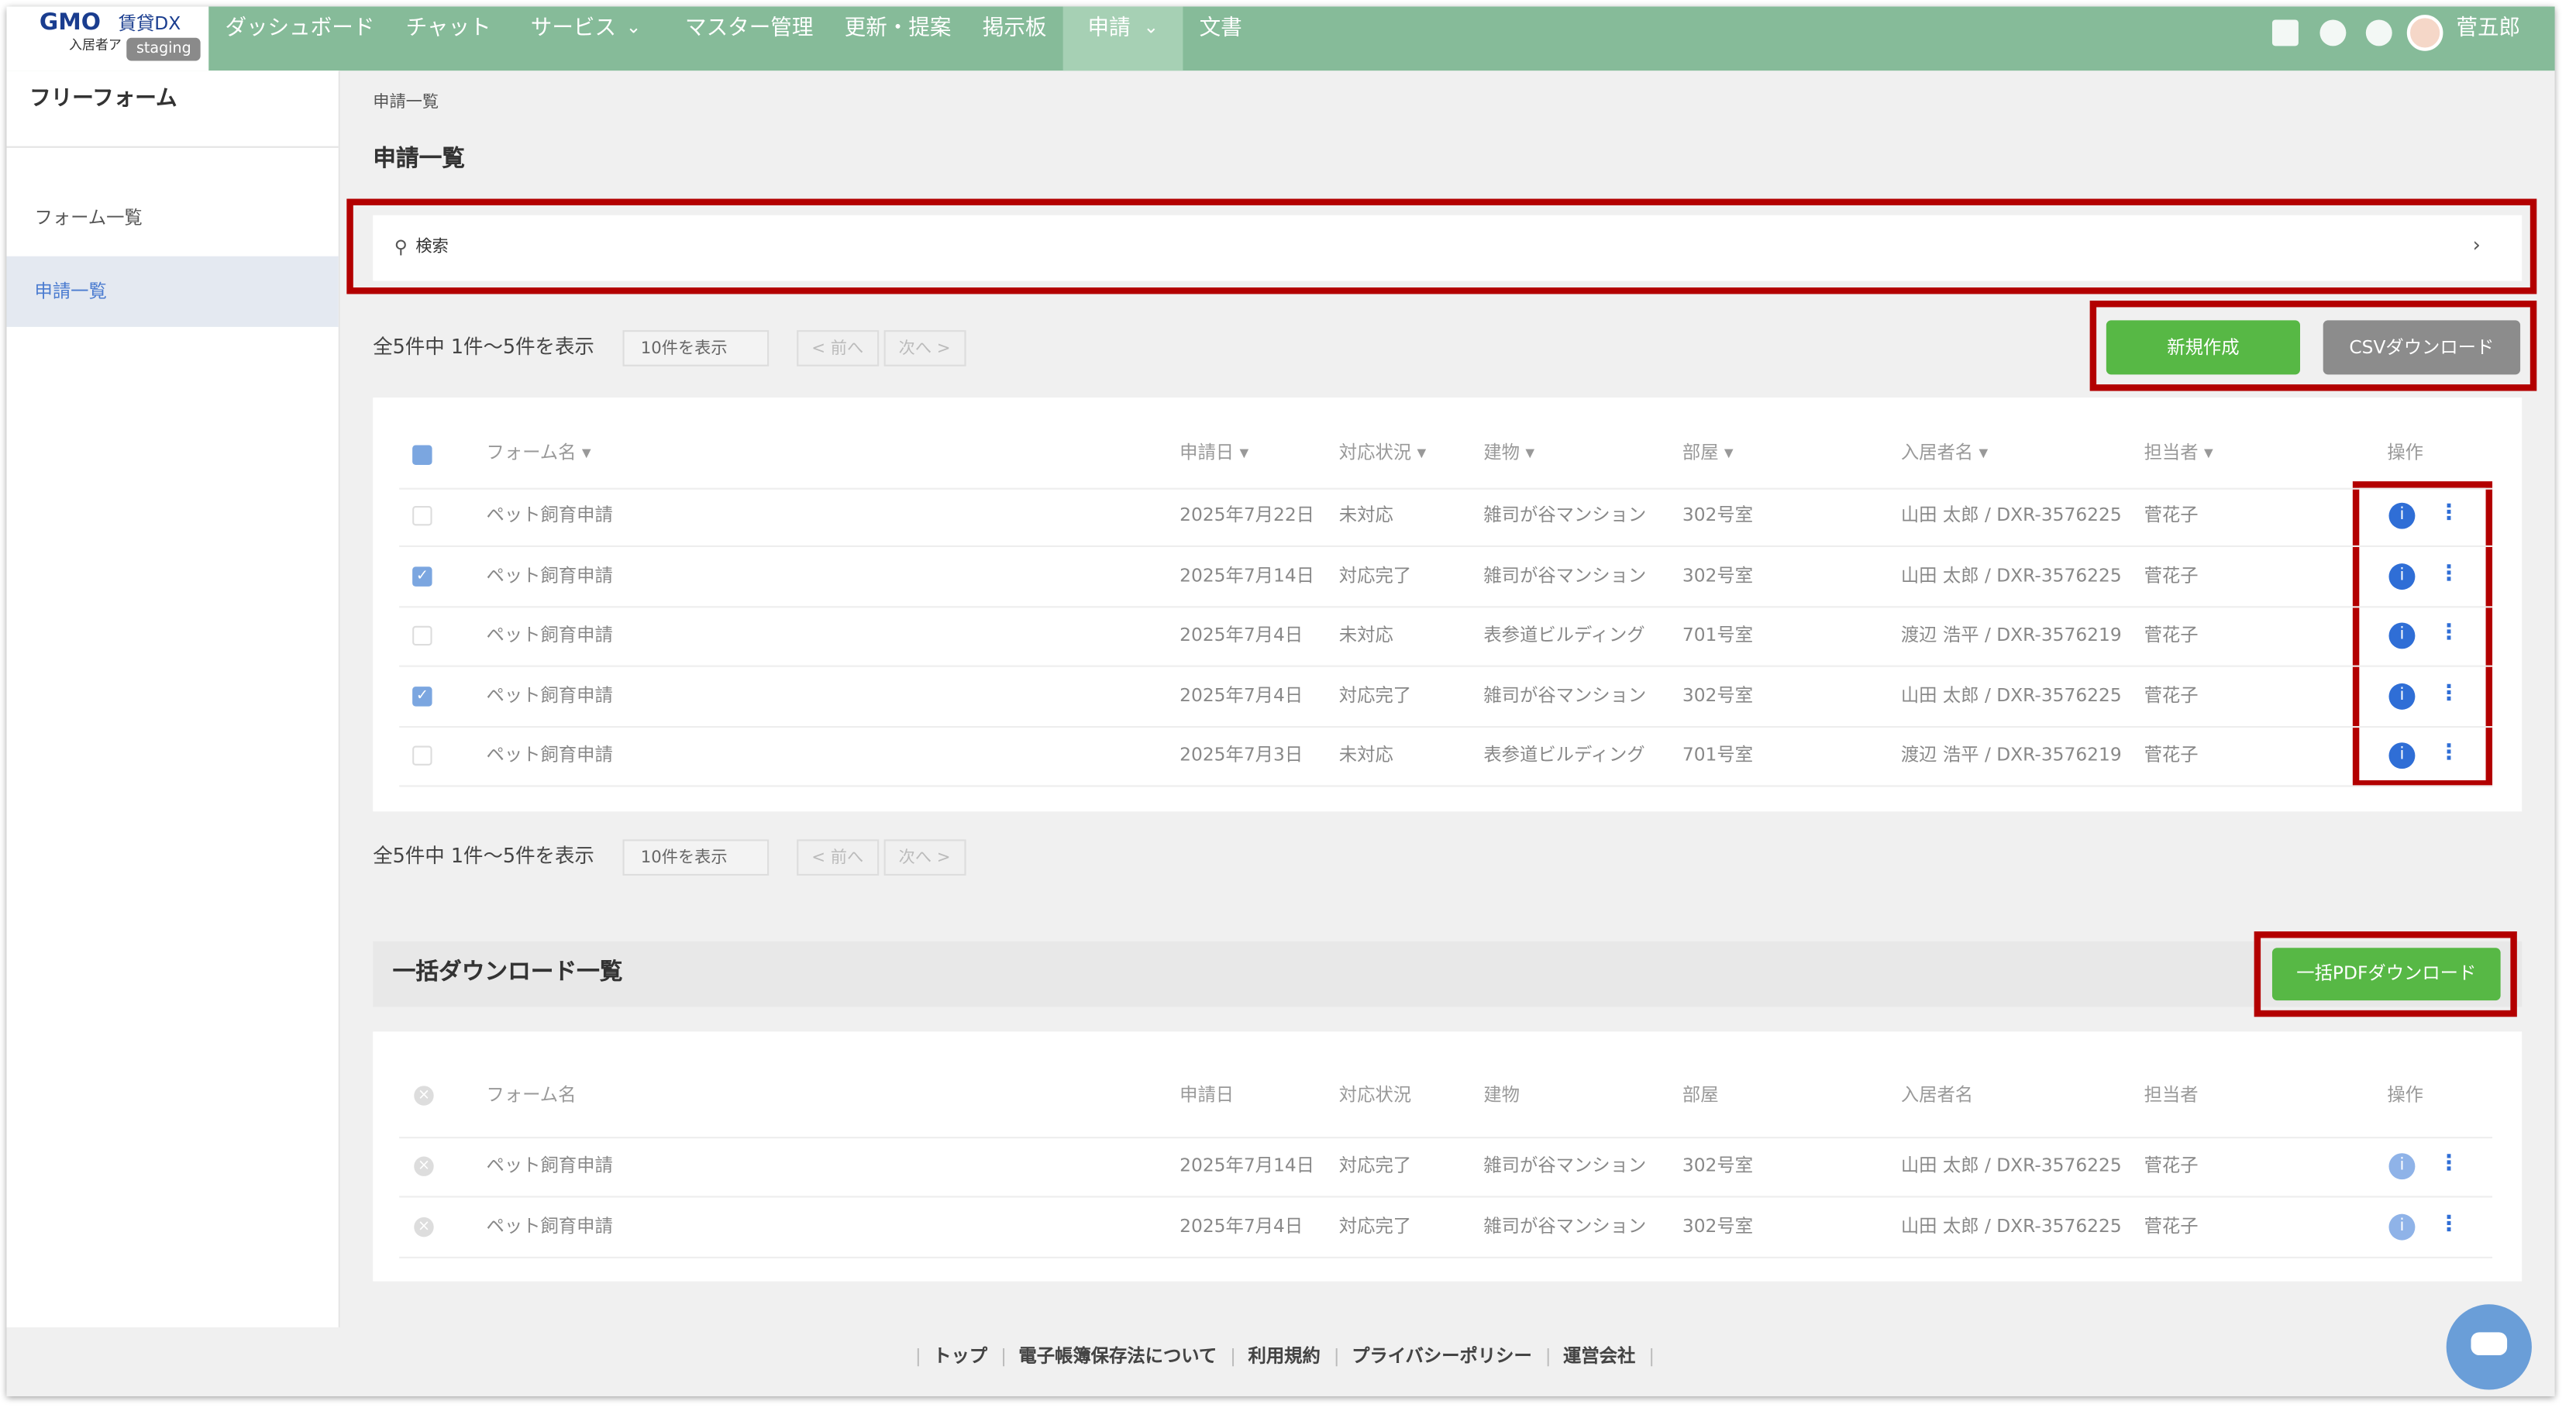  I want to click on column-header: 建物 ▾, so click(1509, 452).